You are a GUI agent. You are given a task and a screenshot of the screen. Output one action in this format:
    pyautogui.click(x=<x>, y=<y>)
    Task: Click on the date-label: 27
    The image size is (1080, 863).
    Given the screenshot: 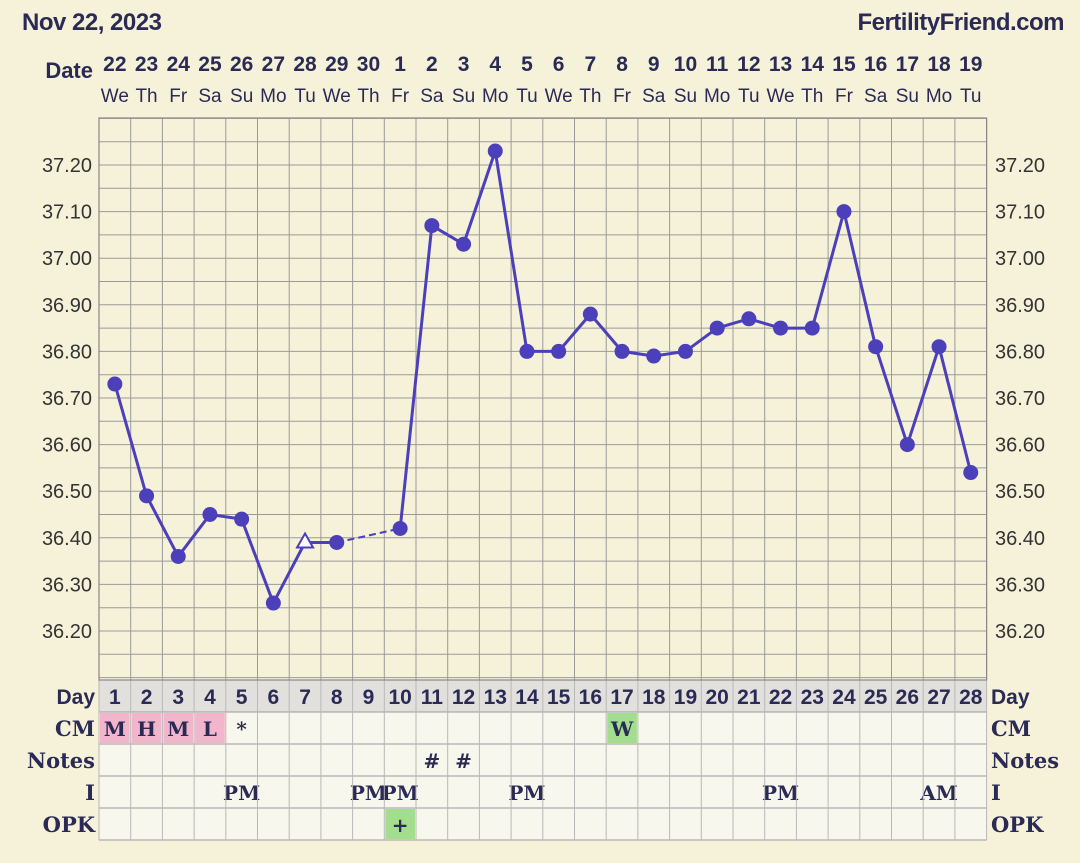 What is the action you would take?
    pyautogui.click(x=273, y=64)
    